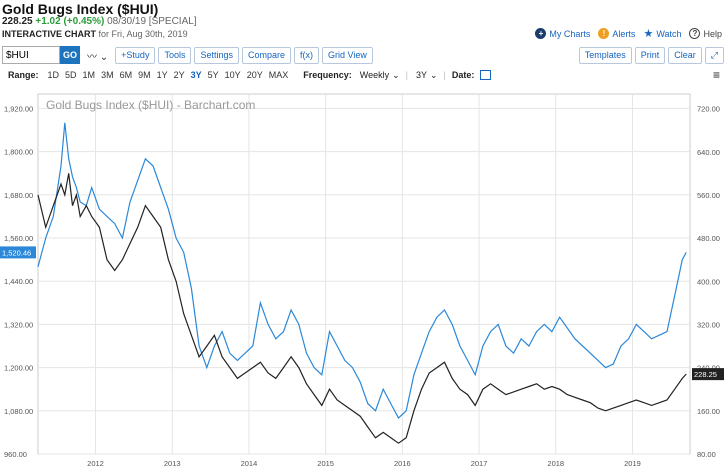 The height and width of the screenshot is (470, 726). I want to click on range-option: 20Y, so click(254, 75).